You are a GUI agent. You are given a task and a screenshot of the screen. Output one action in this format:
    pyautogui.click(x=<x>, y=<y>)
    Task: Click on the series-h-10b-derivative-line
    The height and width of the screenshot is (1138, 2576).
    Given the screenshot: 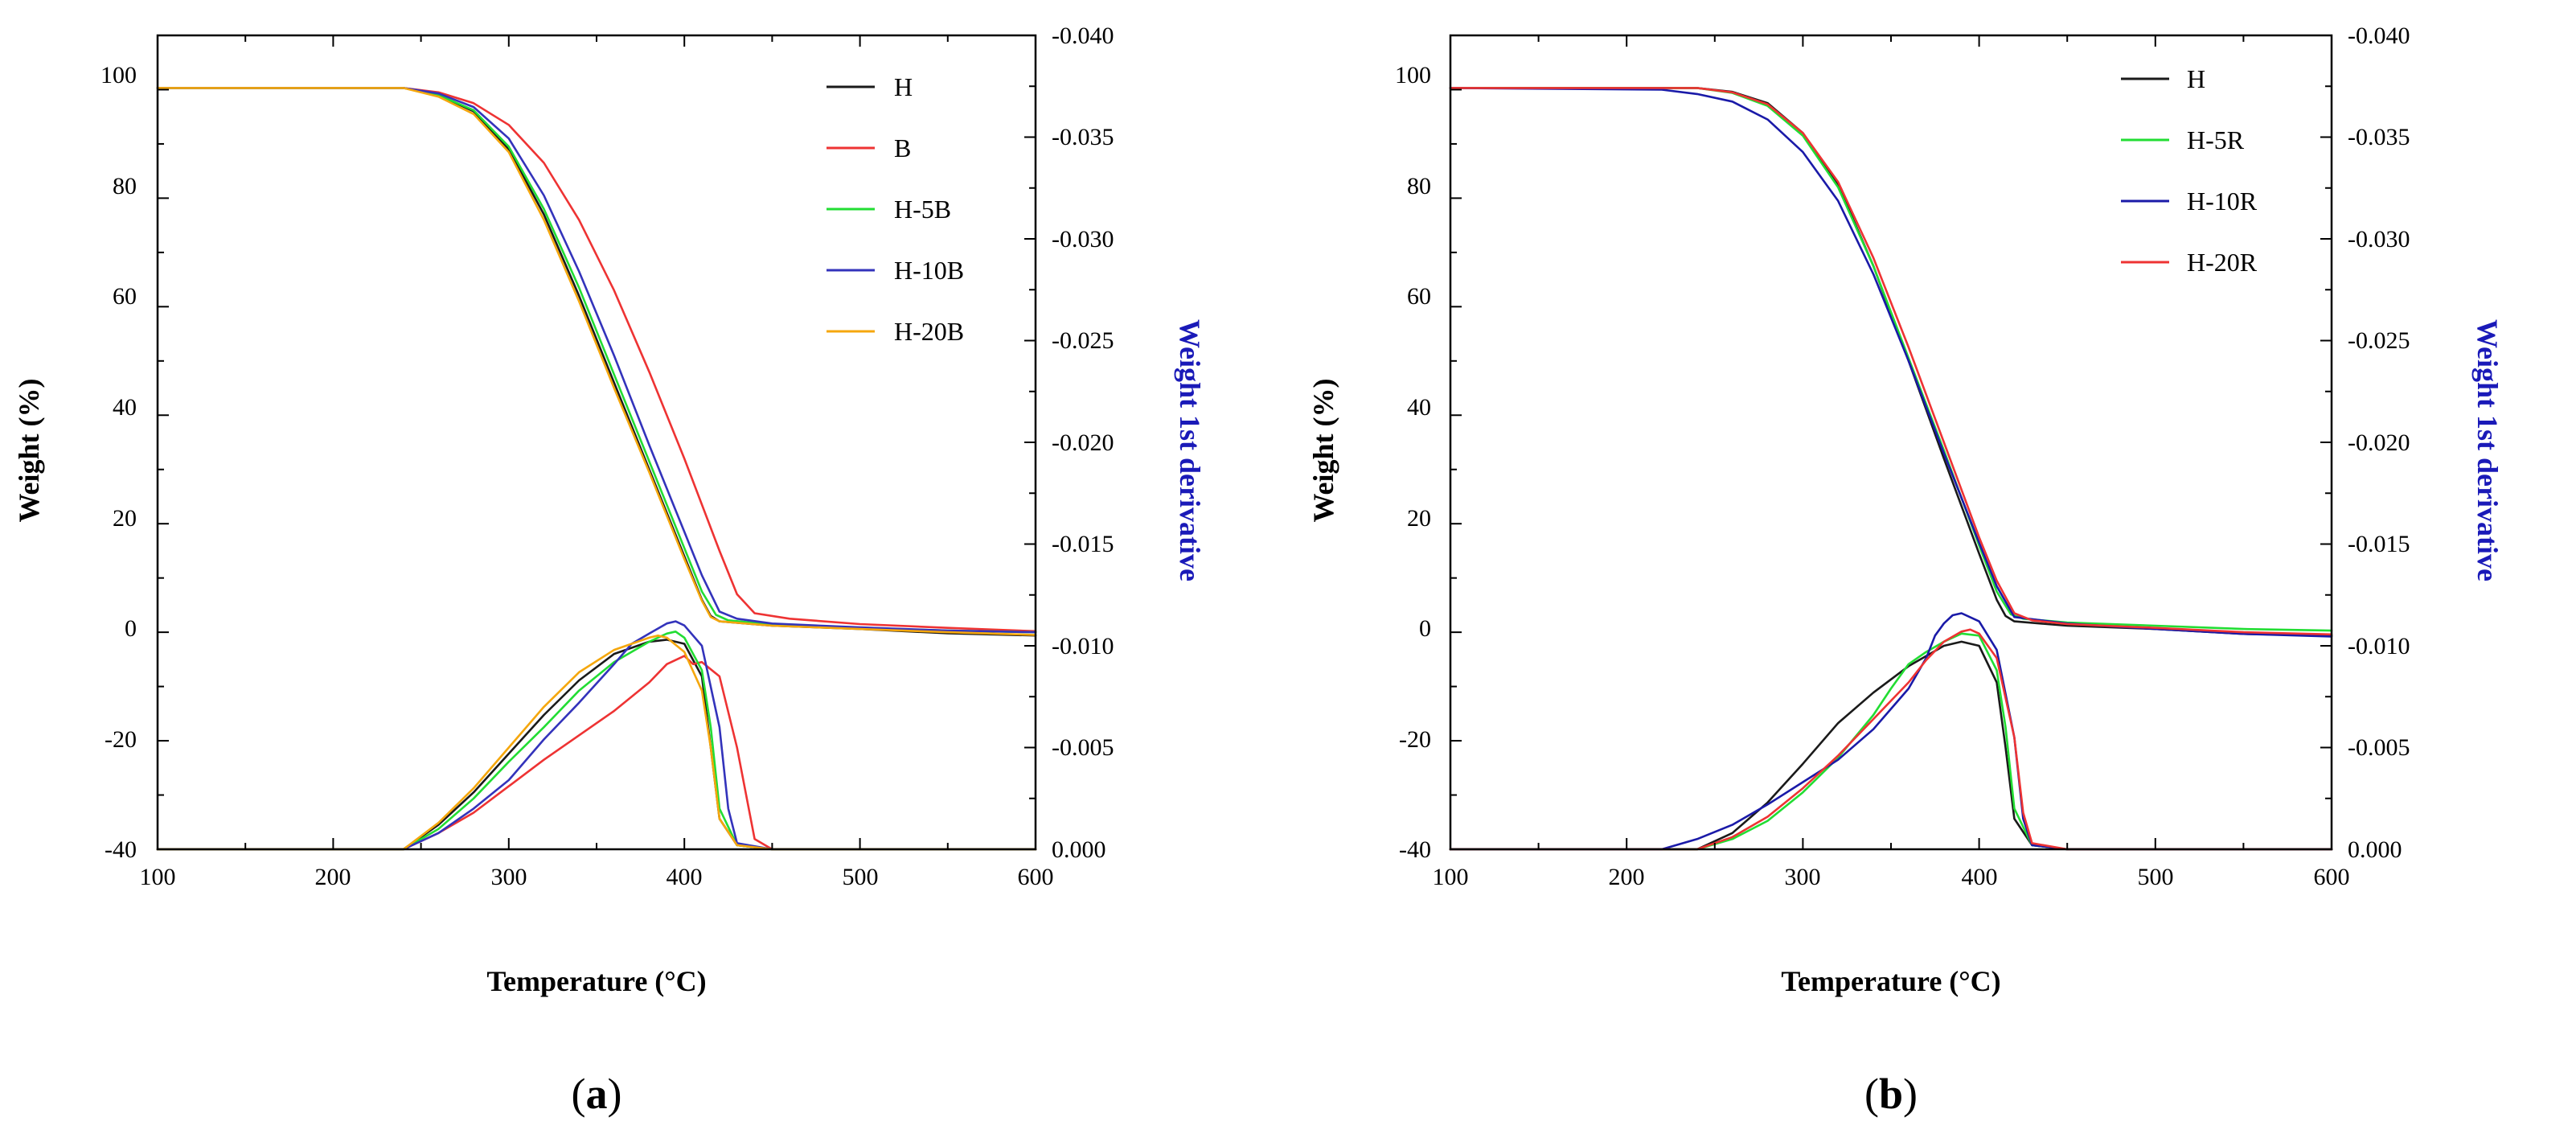 What is the action you would take?
    pyautogui.click(x=596, y=735)
    